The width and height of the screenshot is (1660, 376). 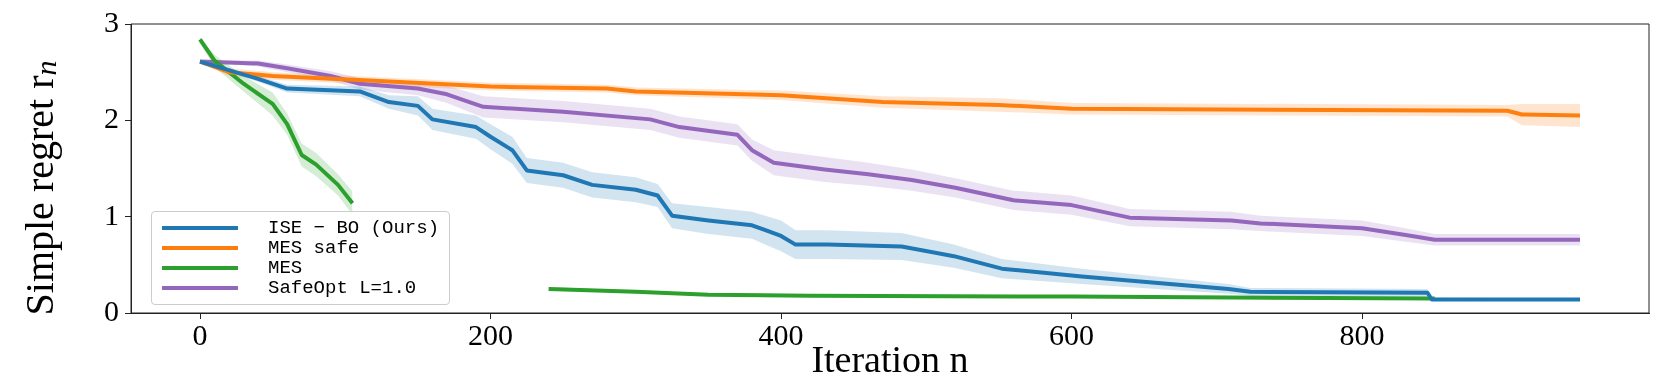 I want to click on x-axis-title: Iteration n, so click(x=890, y=357).